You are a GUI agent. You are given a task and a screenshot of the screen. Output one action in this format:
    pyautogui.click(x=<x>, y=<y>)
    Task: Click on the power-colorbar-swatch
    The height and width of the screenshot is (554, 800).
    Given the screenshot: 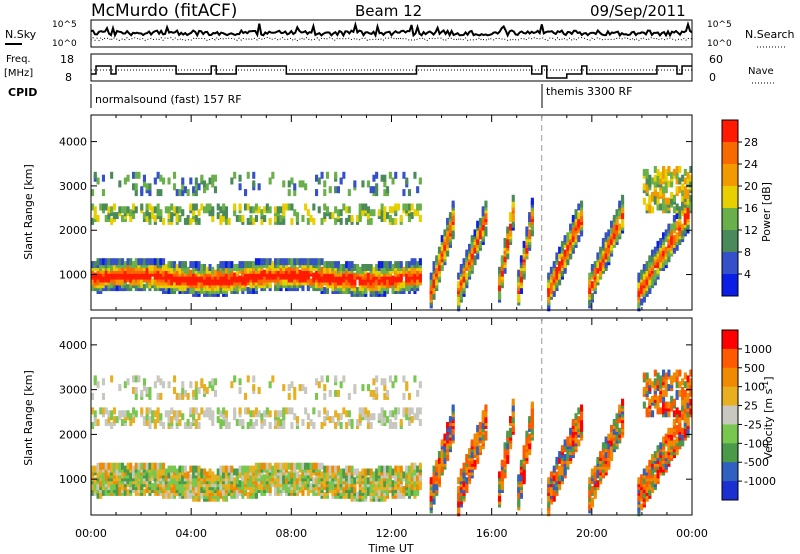 What is the action you would take?
    pyautogui.click(x=730, y=175)
    